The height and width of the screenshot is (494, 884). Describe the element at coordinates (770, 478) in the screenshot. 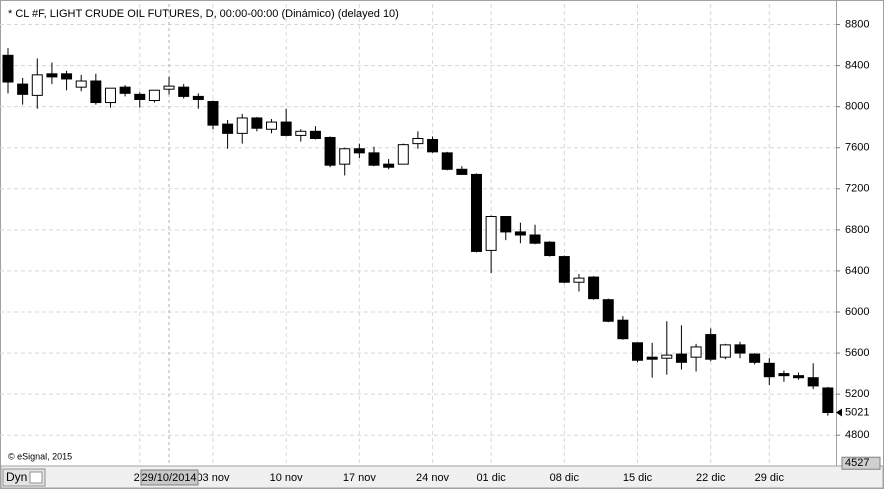

I see `x-tick-label: 29 dic` at that location.